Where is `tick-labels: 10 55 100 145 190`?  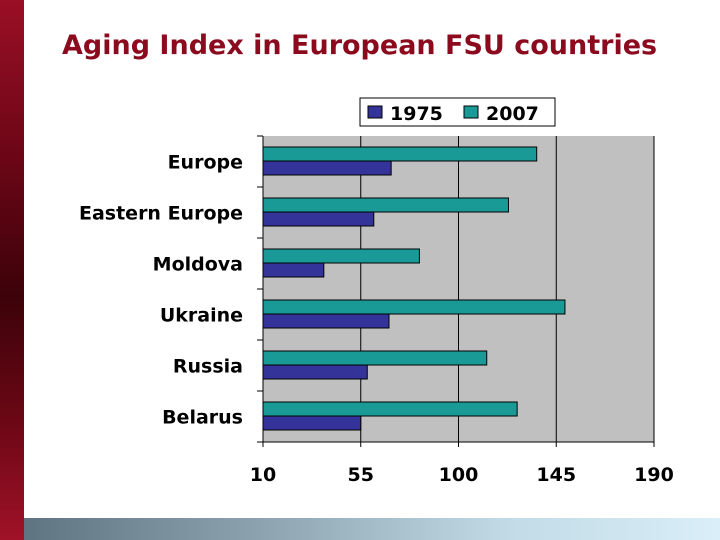 tick-labels: 10 55 100 145 190 is located at coordinates (462, 475).